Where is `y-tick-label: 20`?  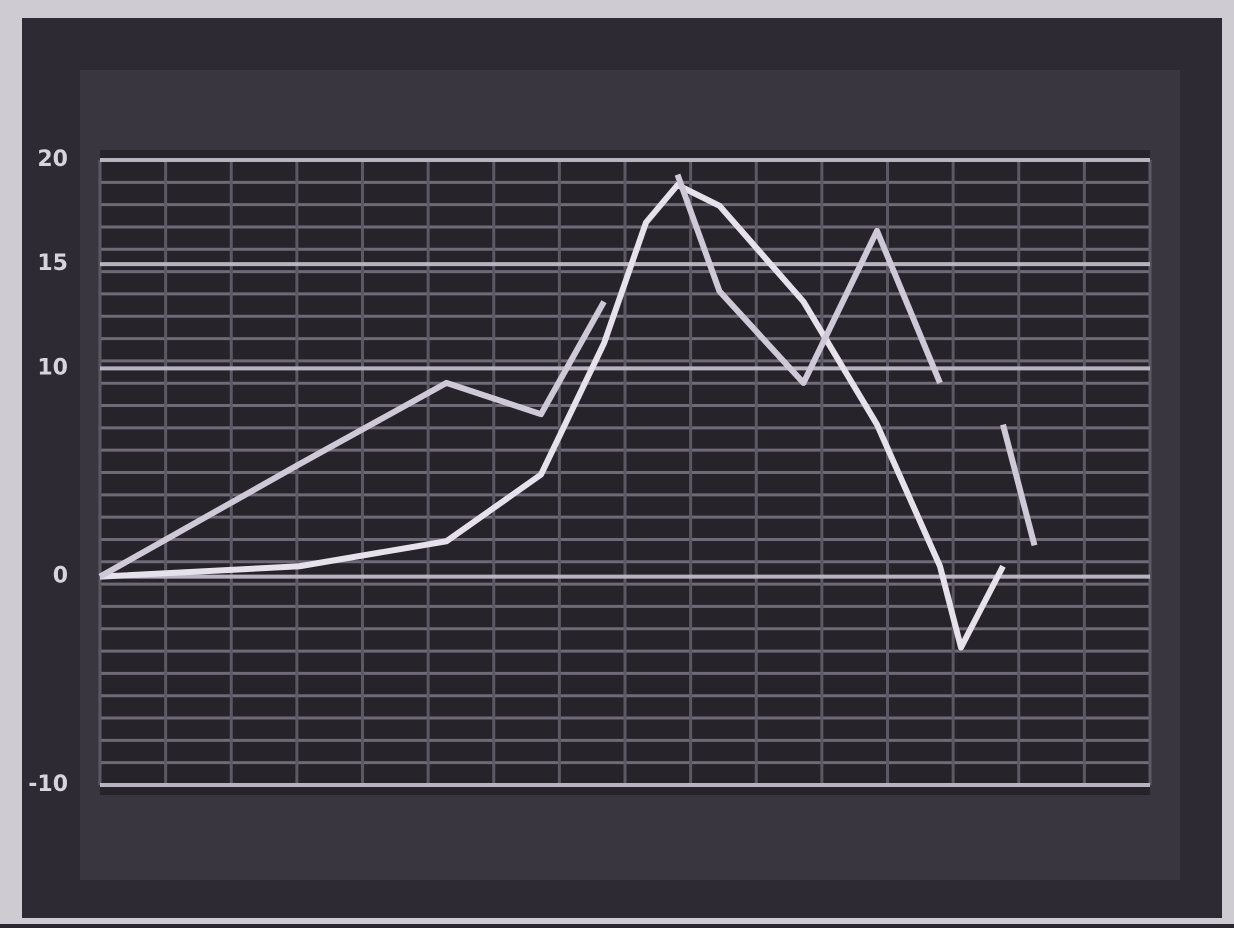 y-tick-label: 20 is located at coordinates (52, 159).